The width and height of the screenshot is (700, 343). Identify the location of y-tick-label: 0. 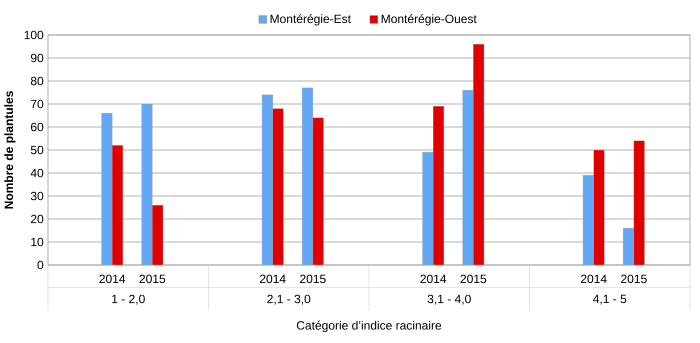
(41, 265).